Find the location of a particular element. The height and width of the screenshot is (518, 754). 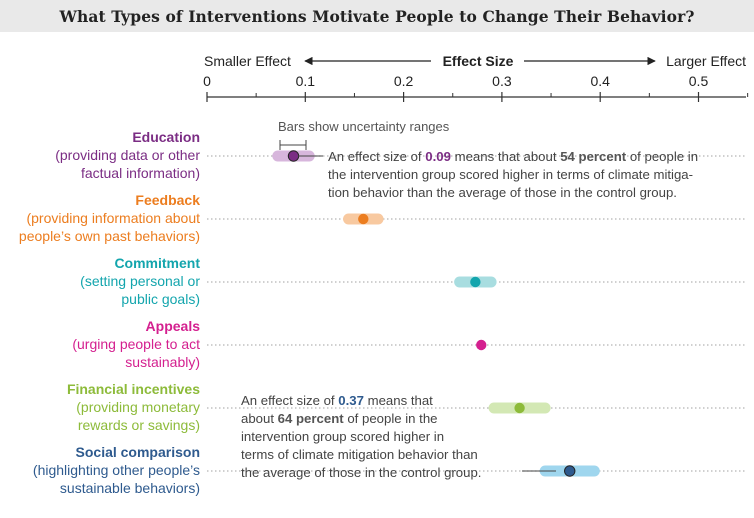

category-description: people’s own past behaviors) is located at coordinates (109, 236).